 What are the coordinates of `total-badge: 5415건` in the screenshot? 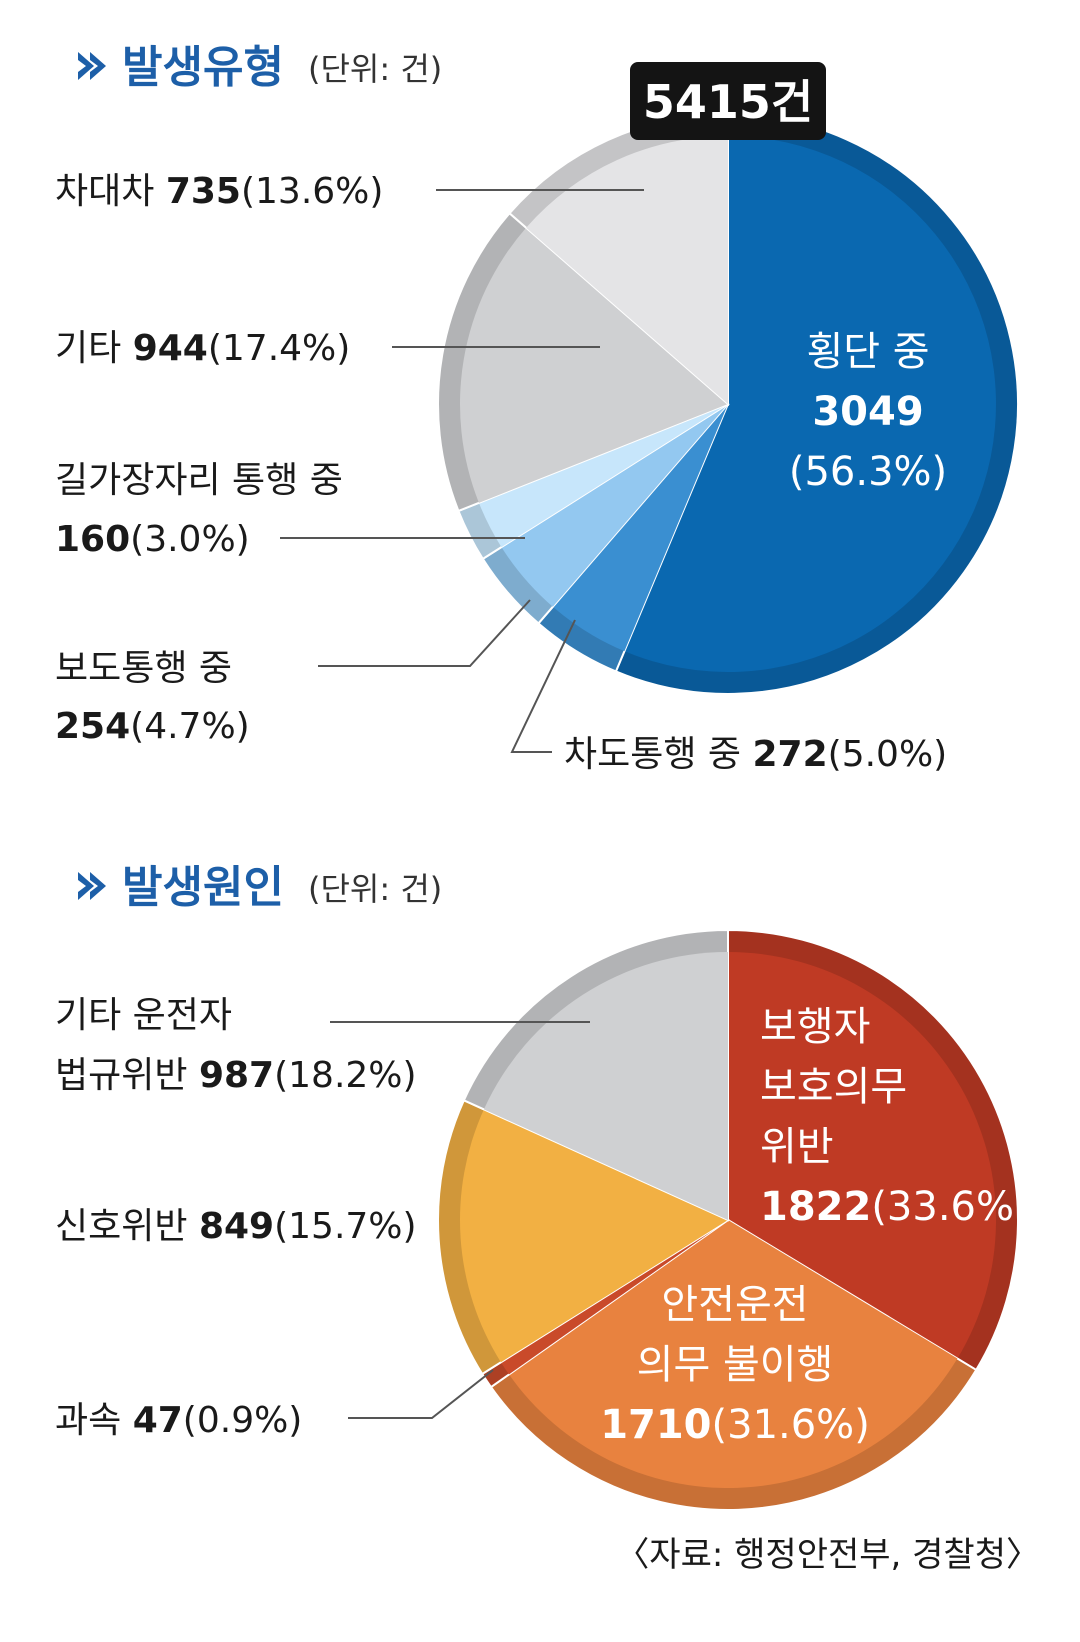 It's located at (728, 101).